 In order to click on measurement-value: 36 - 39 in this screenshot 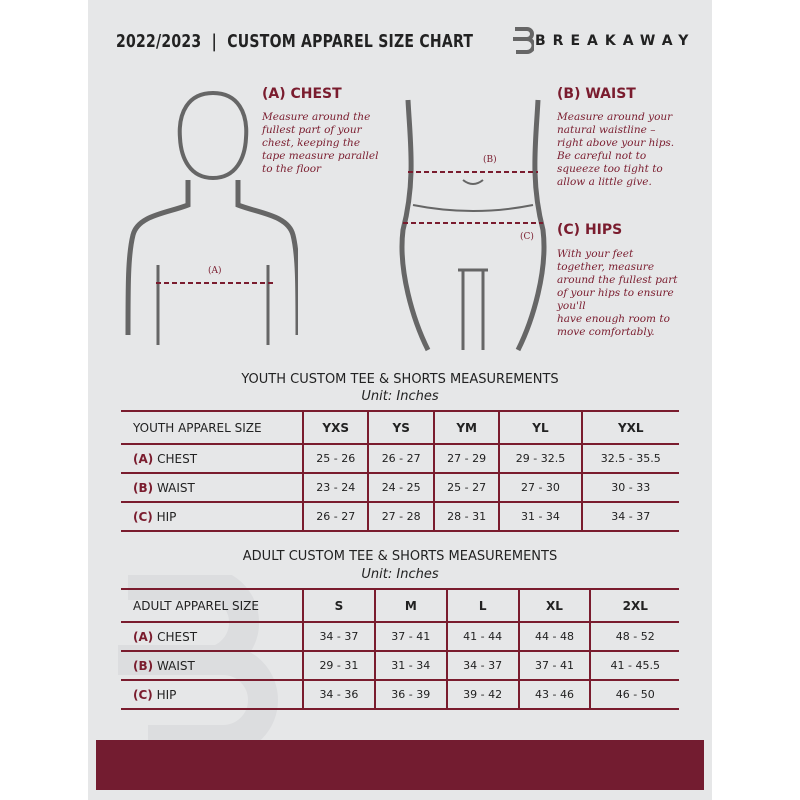, I will do `click(410, 694)`.